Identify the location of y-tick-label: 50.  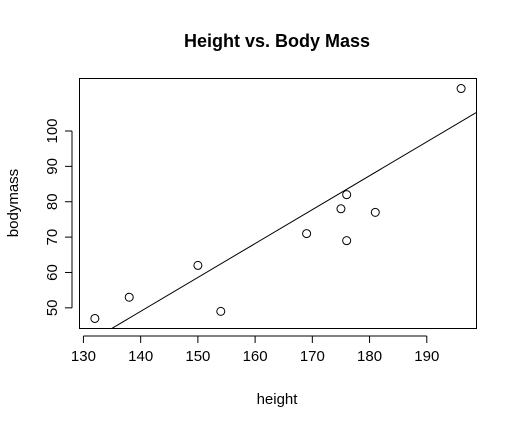
(52, 307).